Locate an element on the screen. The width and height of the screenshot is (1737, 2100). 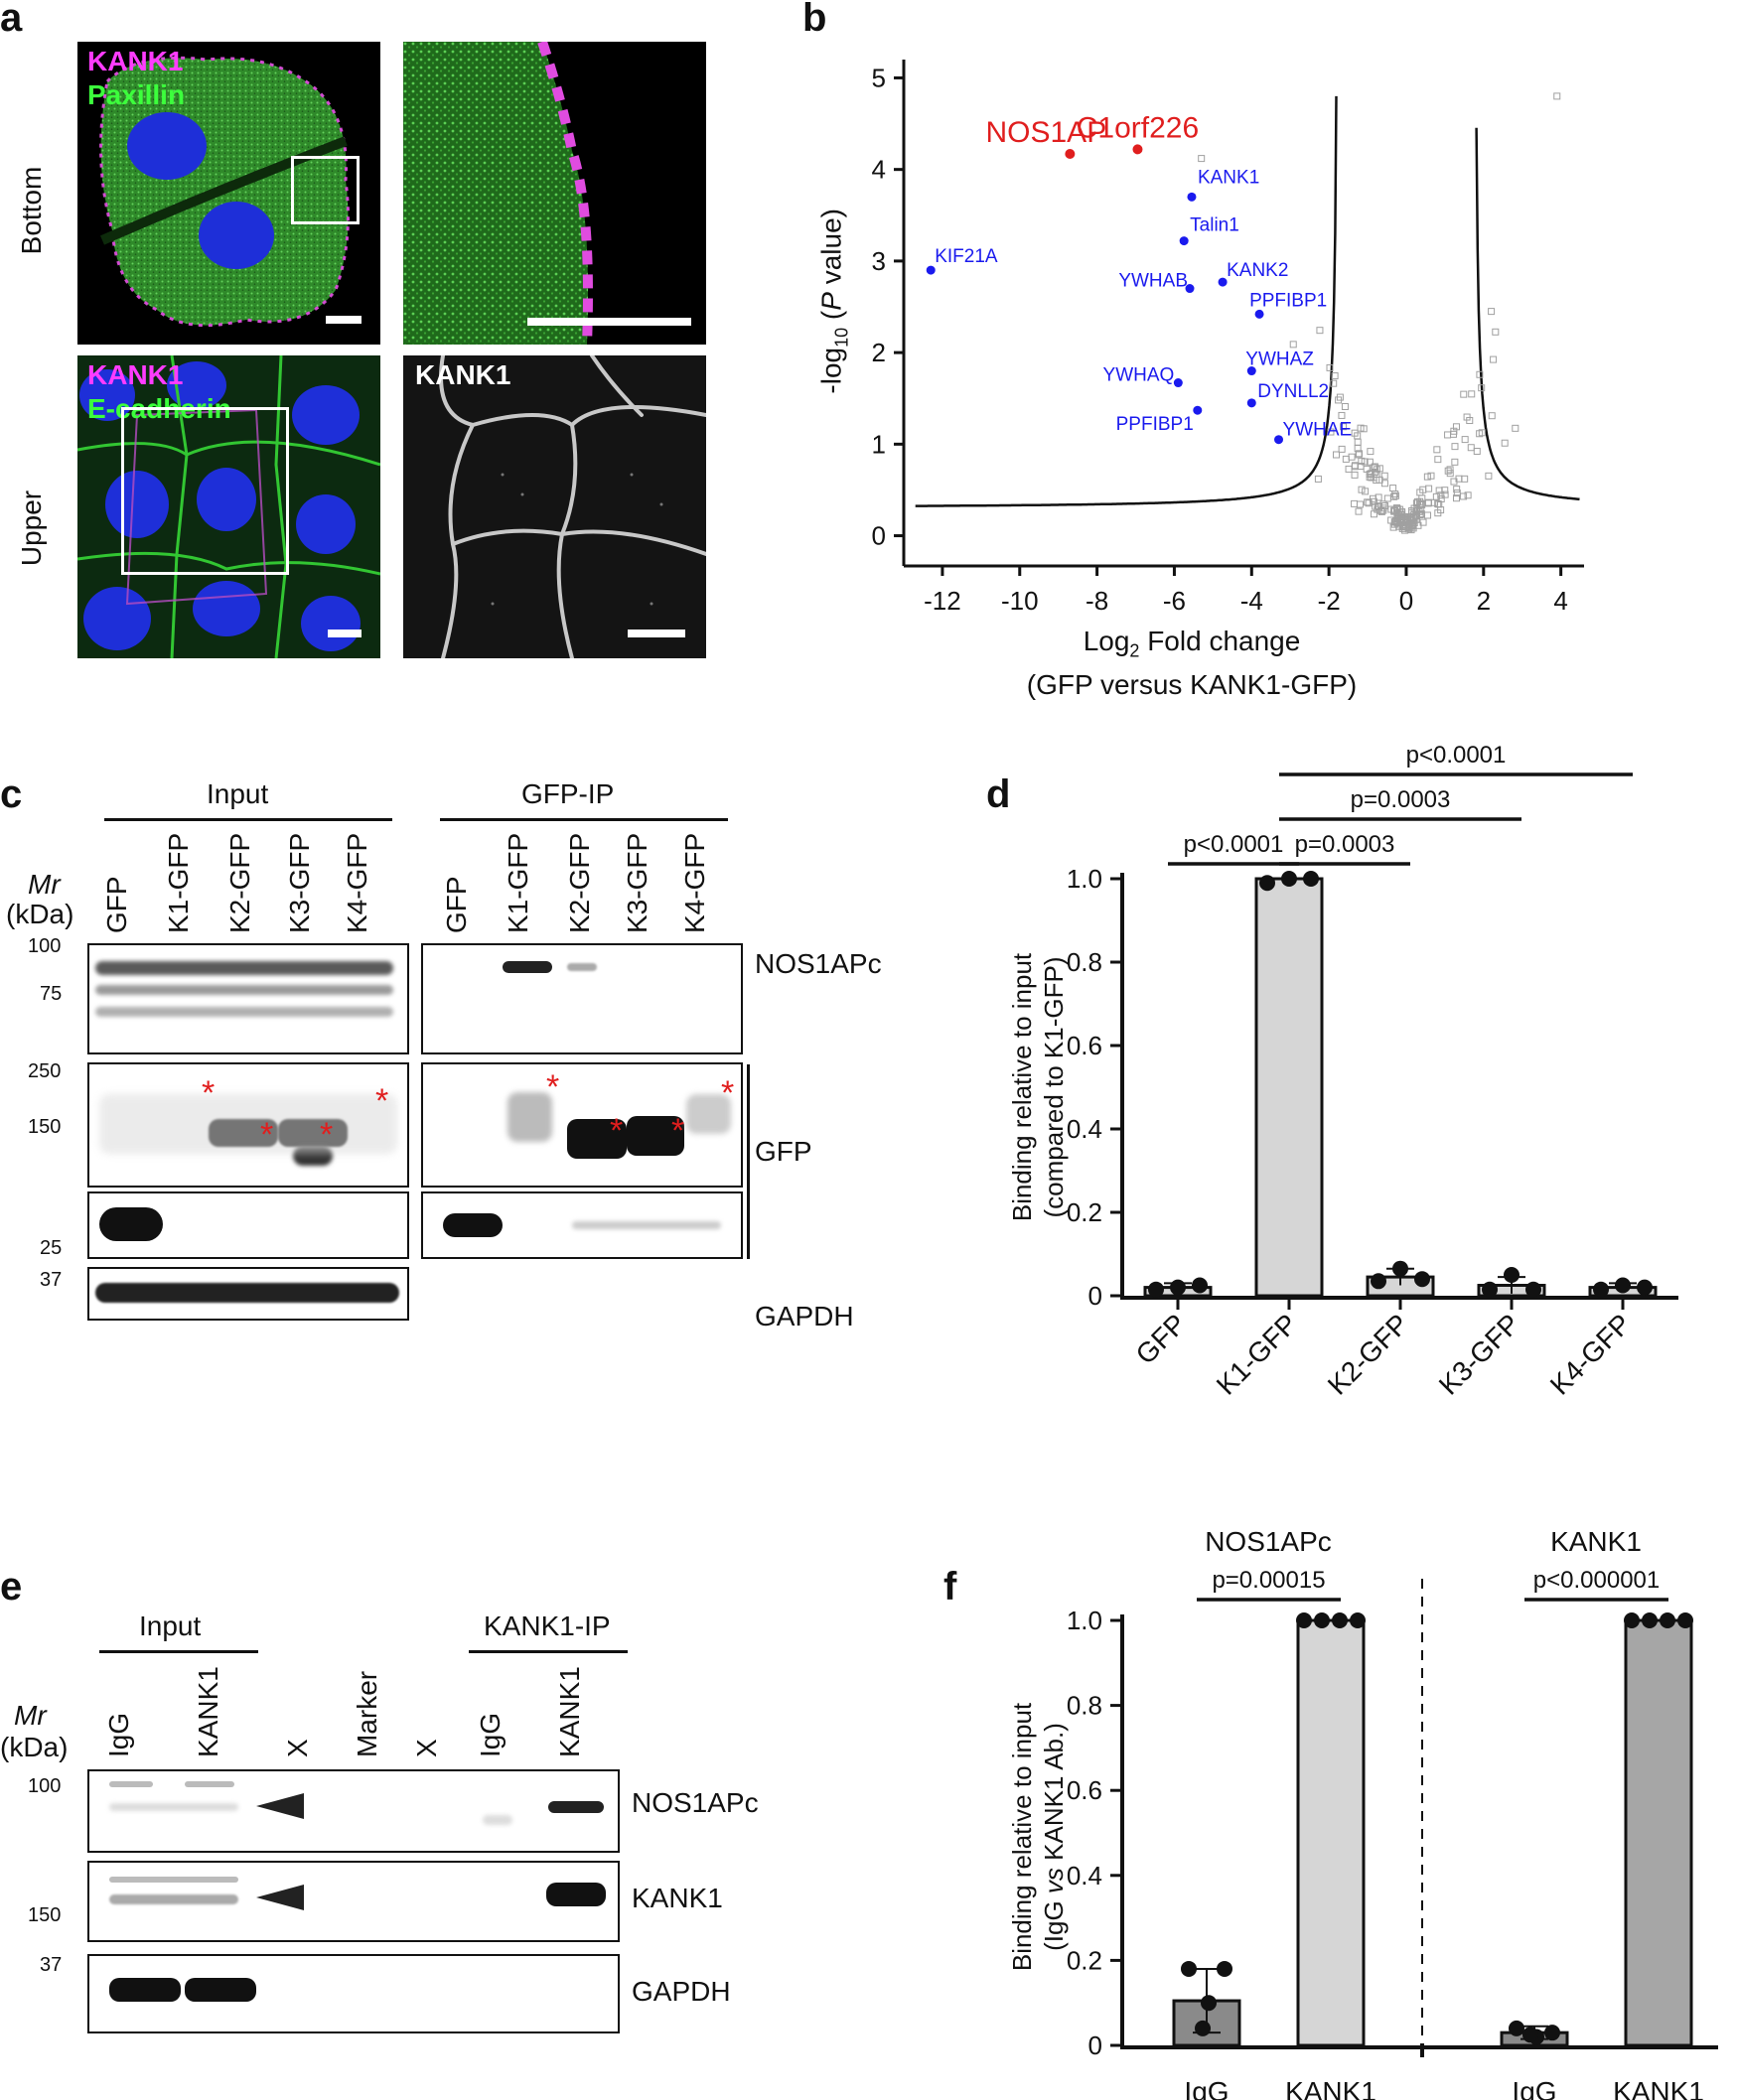
cell-illustration is located at coordinates (229, 506).